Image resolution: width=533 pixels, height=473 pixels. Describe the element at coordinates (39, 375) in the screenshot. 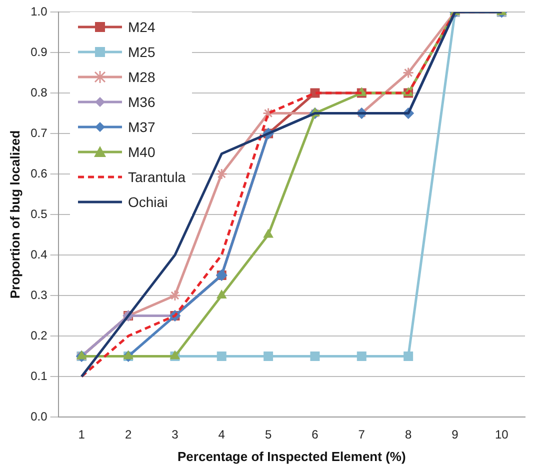

I see `y-tick-label: 0.1` at that location.